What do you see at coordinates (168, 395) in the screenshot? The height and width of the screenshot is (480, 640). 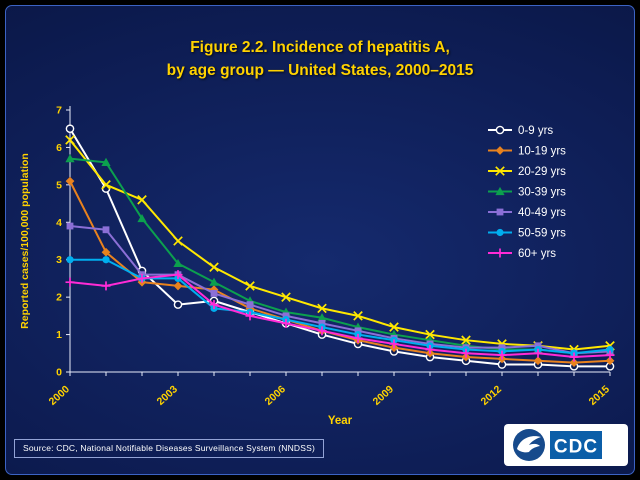 I see `x-tick-label: 2003` at bounding box center [168, 395].